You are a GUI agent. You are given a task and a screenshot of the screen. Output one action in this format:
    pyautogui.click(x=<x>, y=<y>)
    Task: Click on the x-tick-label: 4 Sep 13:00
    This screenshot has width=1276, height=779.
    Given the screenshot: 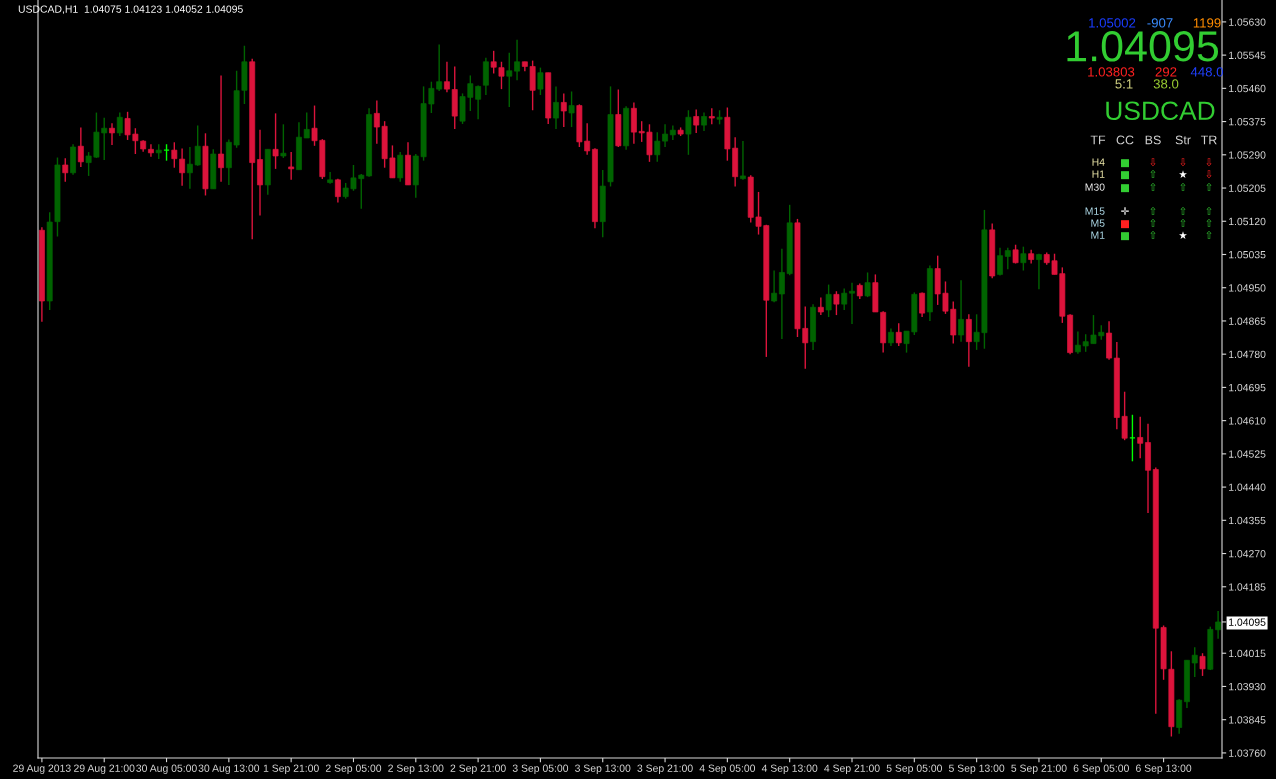 What is the action you would take?
    pyautogui.click(x=789, y=769)
    